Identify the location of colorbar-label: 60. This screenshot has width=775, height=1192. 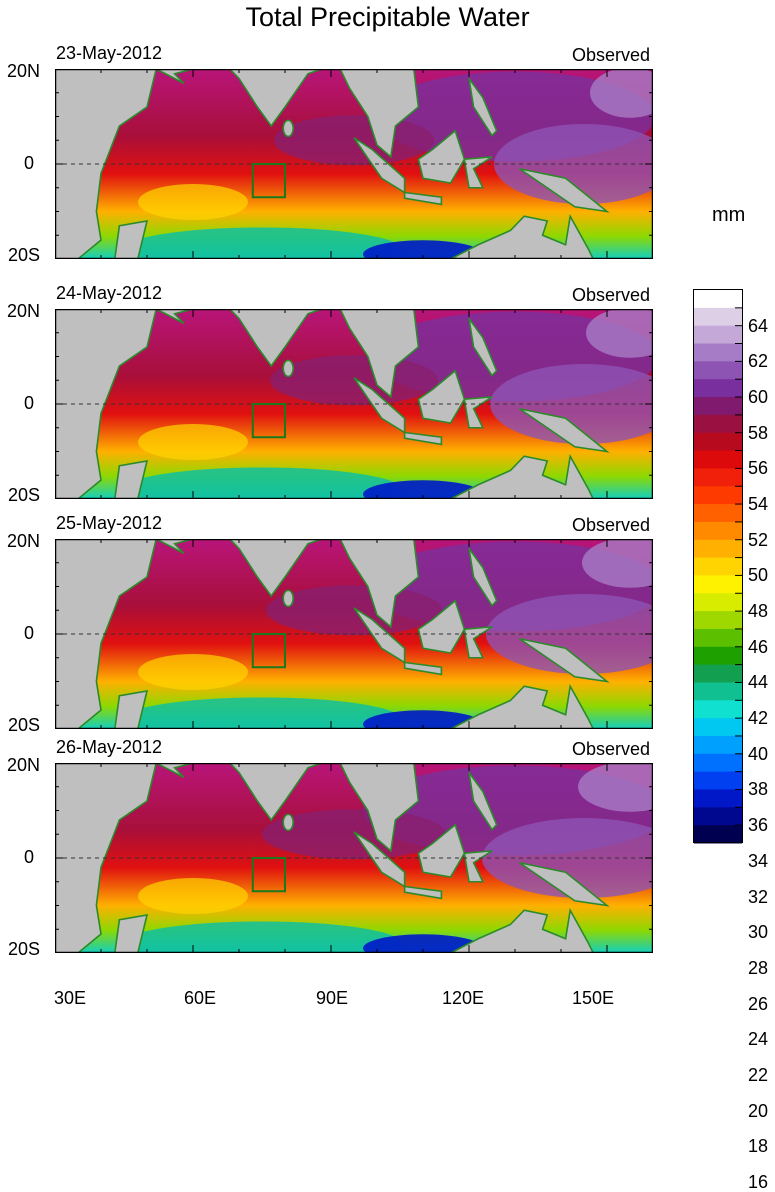
(758, 397).